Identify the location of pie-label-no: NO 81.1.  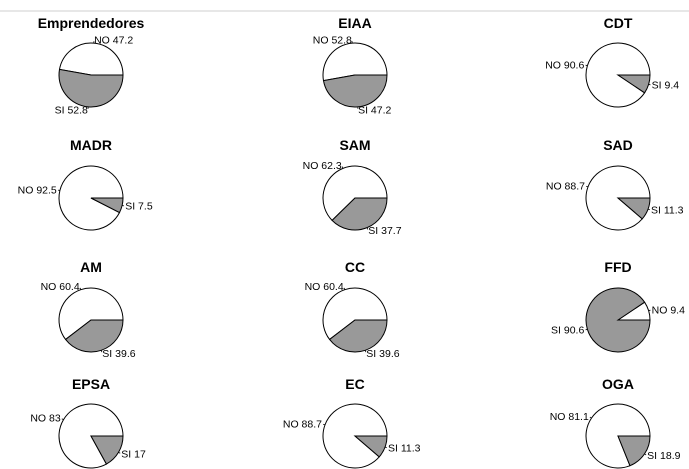
(569, 417).